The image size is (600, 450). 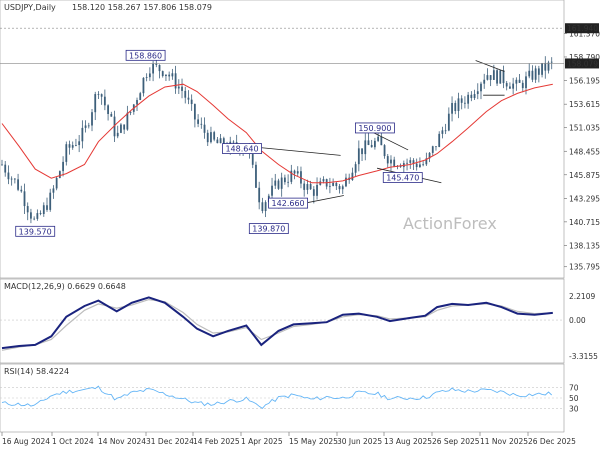 What do you see at coordinates (359, 441) in the screenshot?
I see `x-axis-label: 30 Jun 2025` at bounding box center [359, 441].